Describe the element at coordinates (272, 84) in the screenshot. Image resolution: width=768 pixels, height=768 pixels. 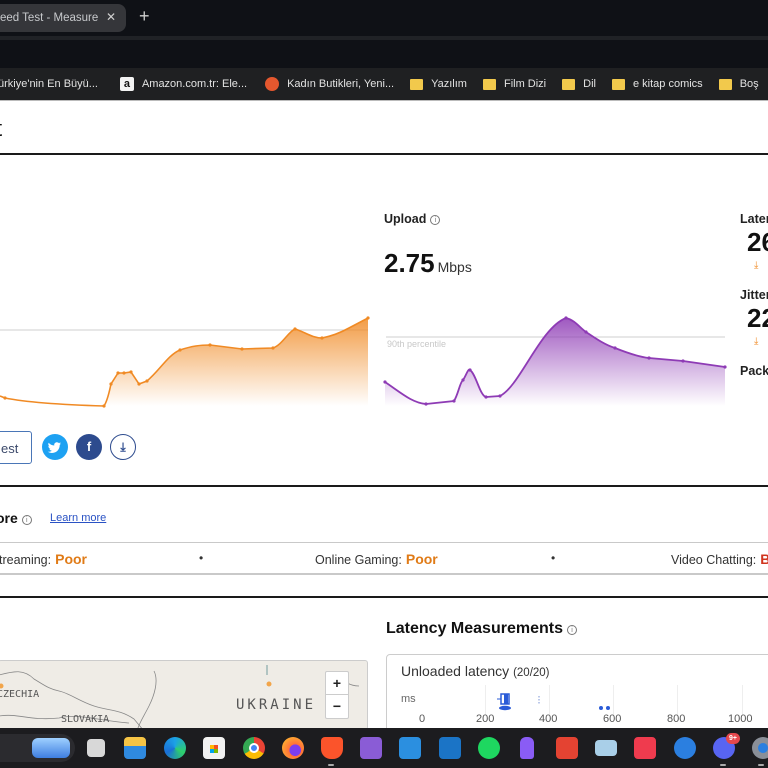
I see `kadin-icon` at that location.